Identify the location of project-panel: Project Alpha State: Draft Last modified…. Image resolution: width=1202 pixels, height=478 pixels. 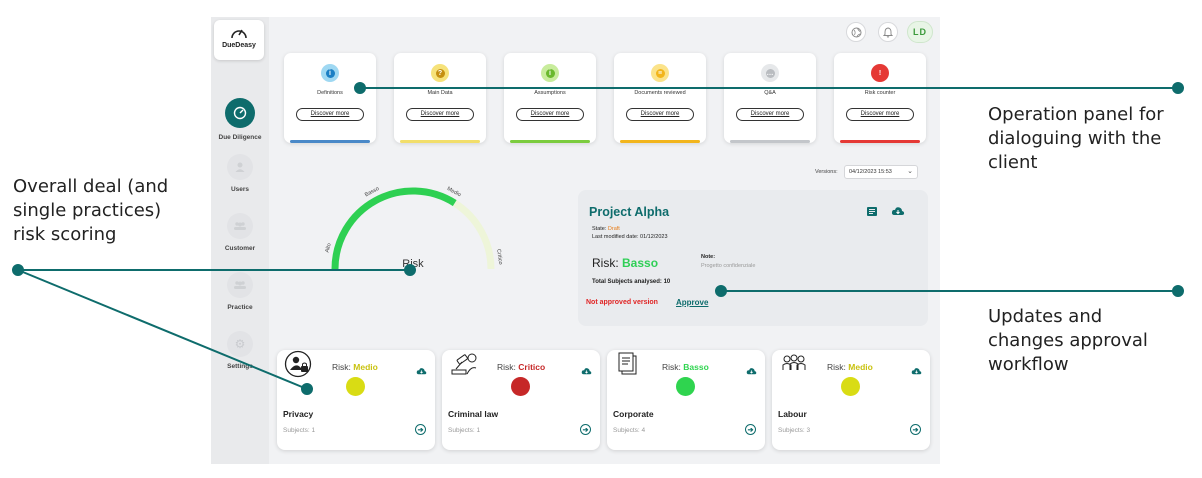
(753, 258).